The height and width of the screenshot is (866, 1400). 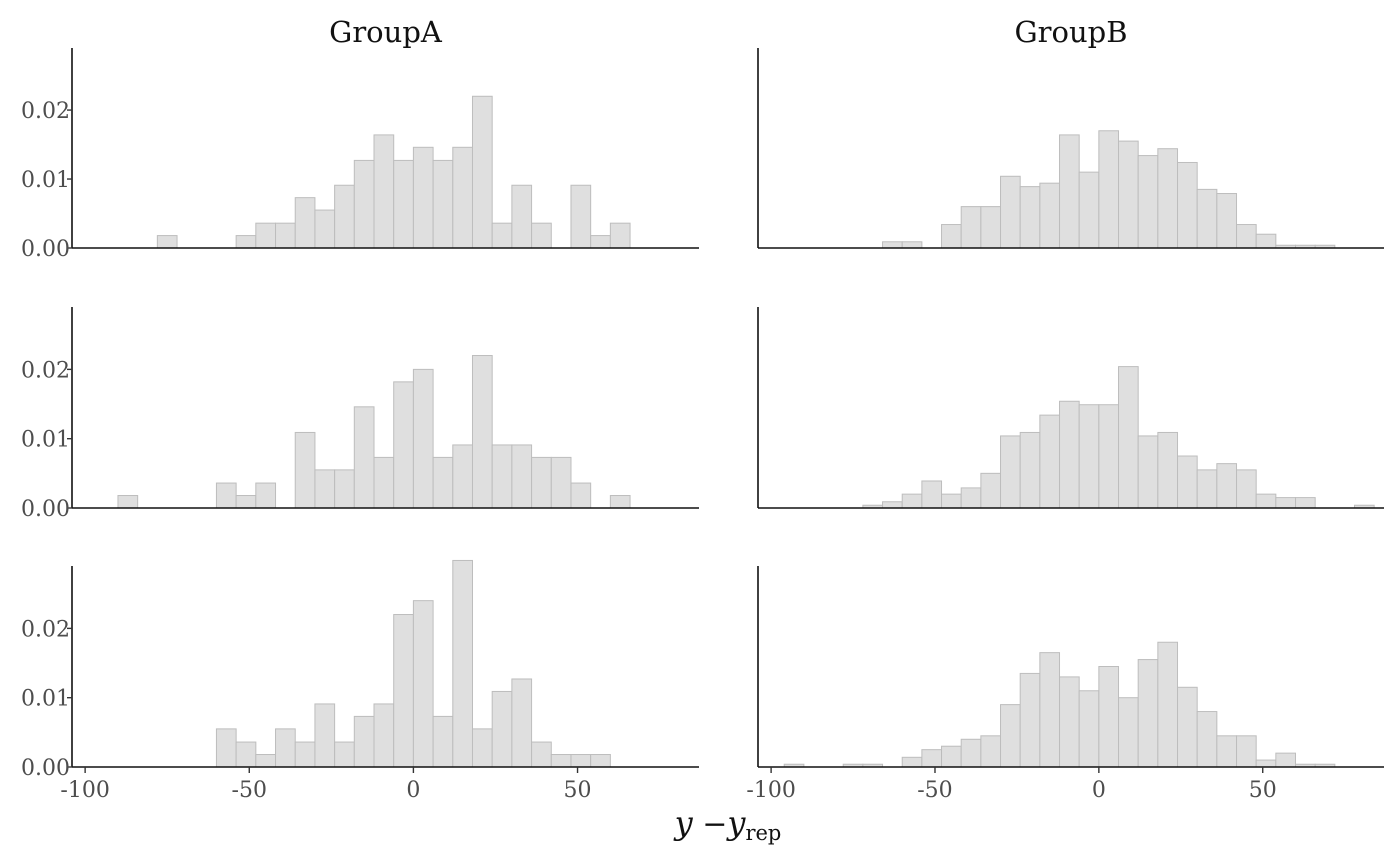 What do you see at coordinates (386, 32) in the screenshot?
I see `strip-title-groupa: GroupA` at bounding box center [386, 32].